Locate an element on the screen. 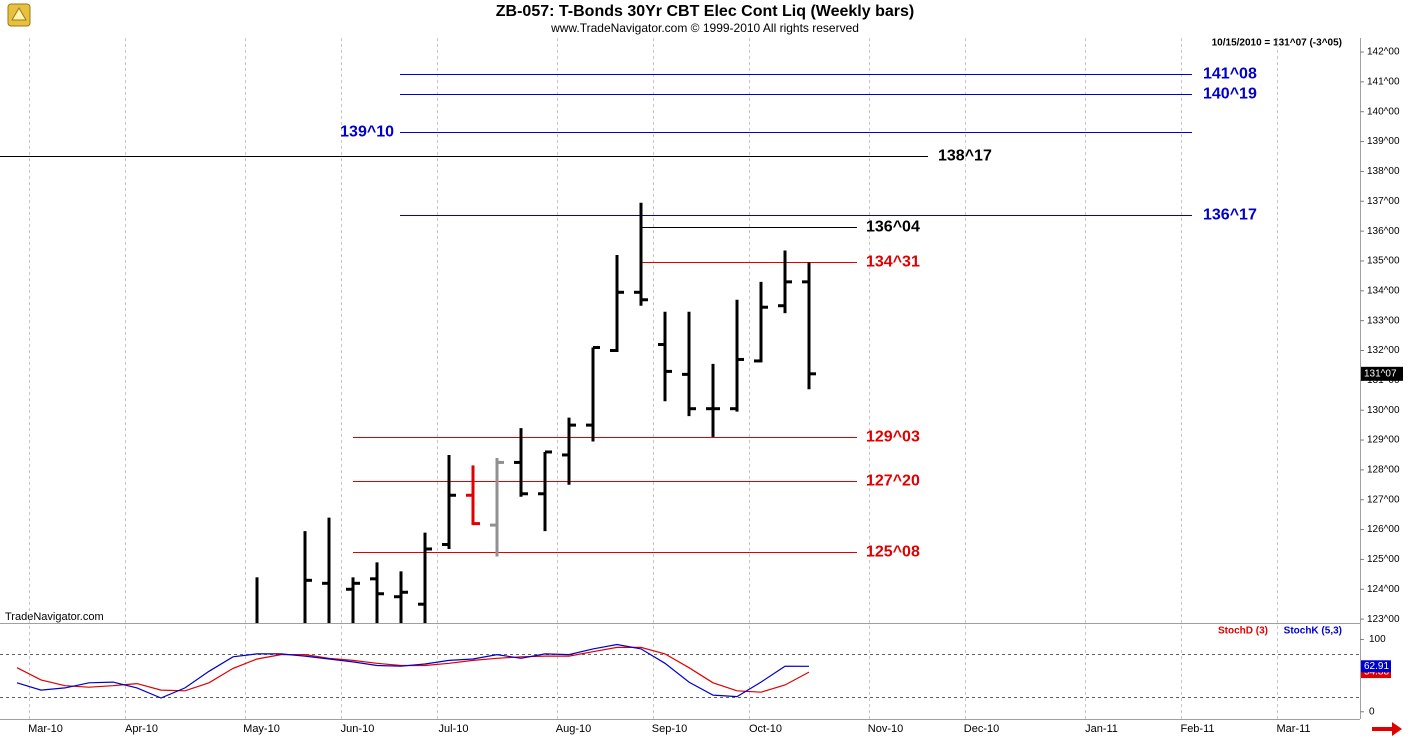 The width and height of the screenshot is (1410, 738). y-tick-label: 136^00 is located at coordinates (1383, 231).